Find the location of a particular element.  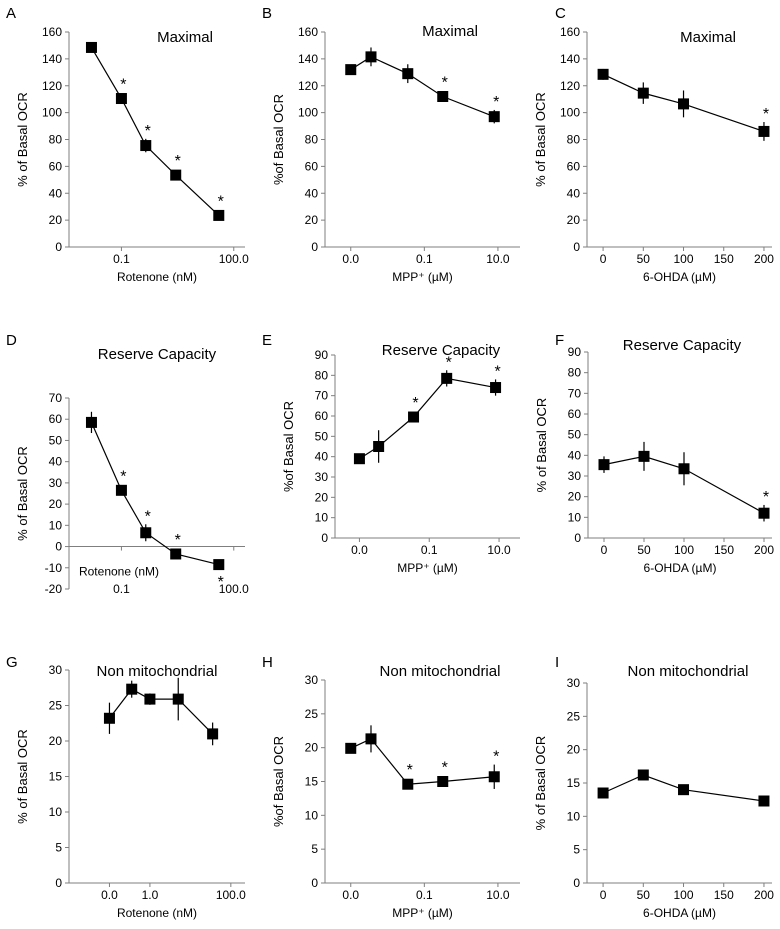

y-tick-label: 90 is located at coordinates (575, 352).